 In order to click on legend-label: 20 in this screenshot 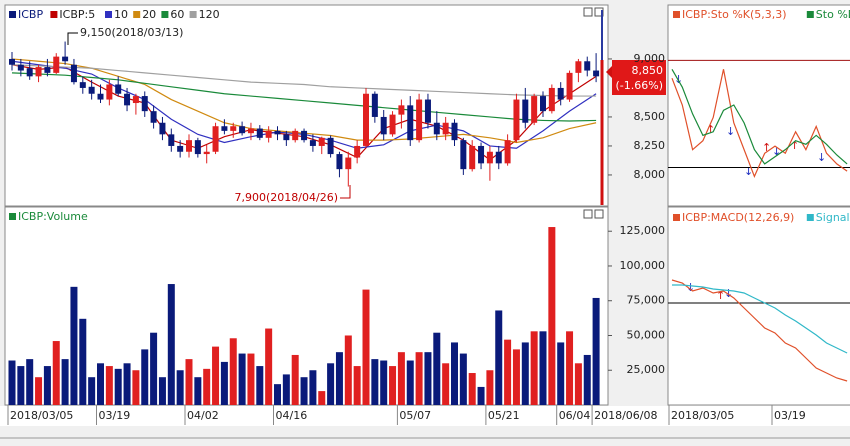, I will do `click(149, 14)`.